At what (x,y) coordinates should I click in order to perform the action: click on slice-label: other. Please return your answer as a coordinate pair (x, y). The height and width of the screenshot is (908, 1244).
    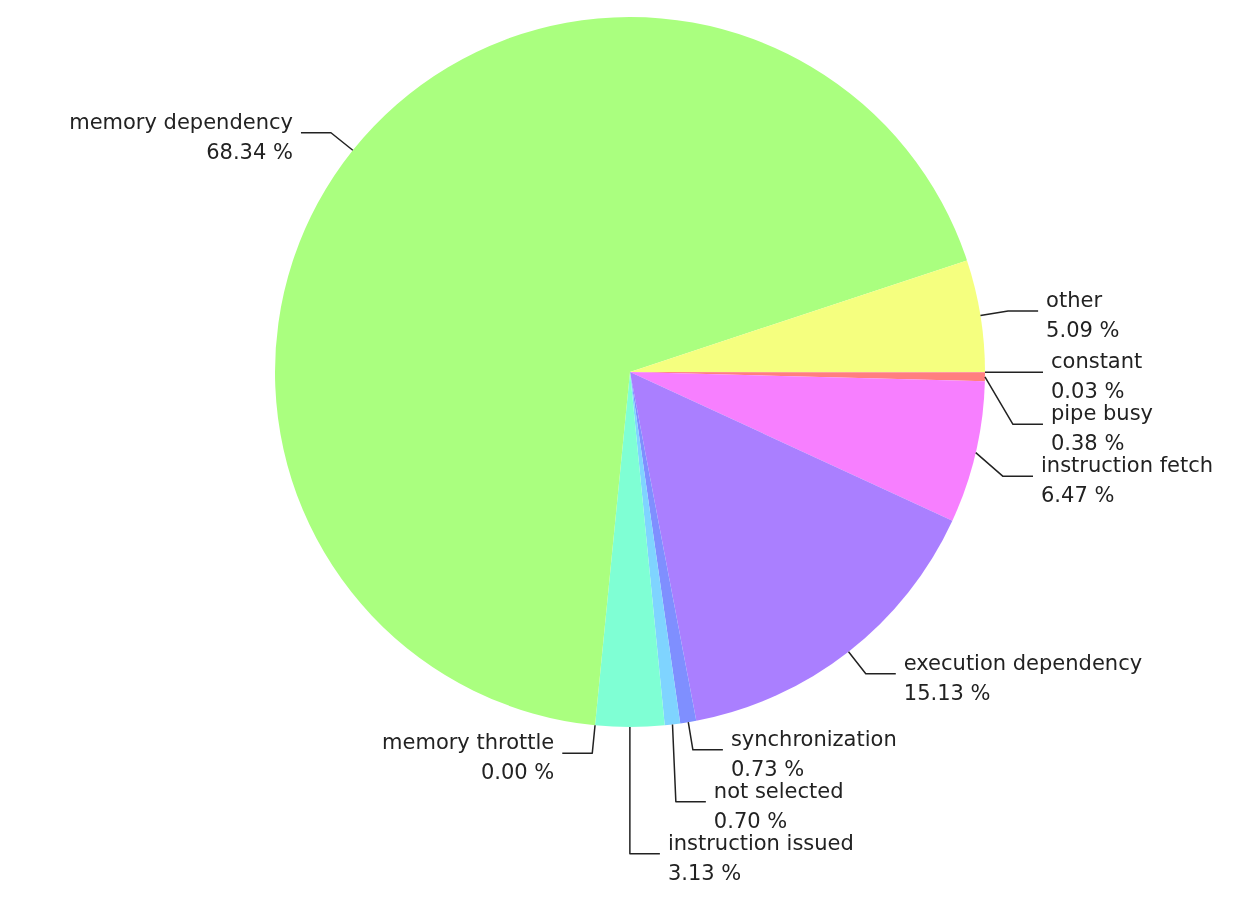
    Looking at the image, I should click on (1074, 300).